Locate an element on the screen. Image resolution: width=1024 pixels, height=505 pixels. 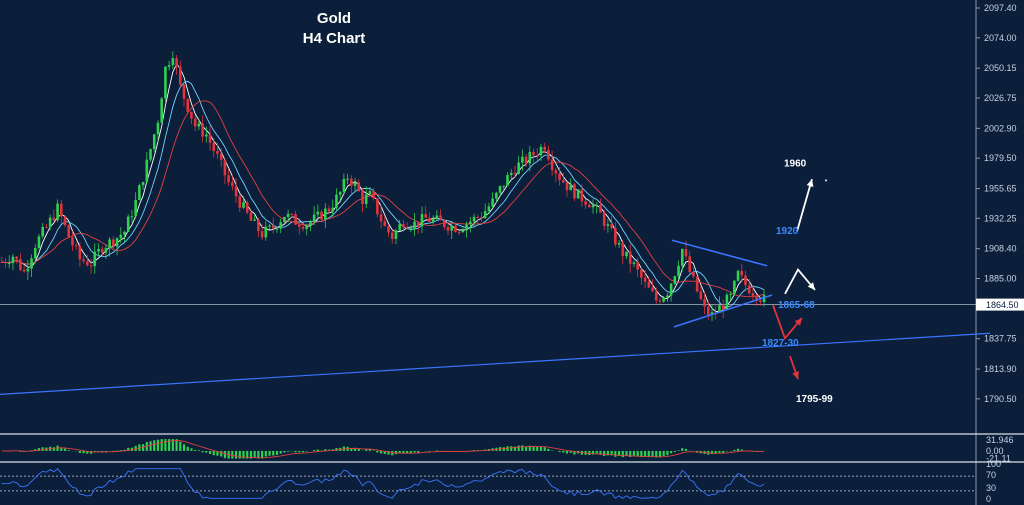
triangle-lower-trendline is located at coordinates (723, 311).